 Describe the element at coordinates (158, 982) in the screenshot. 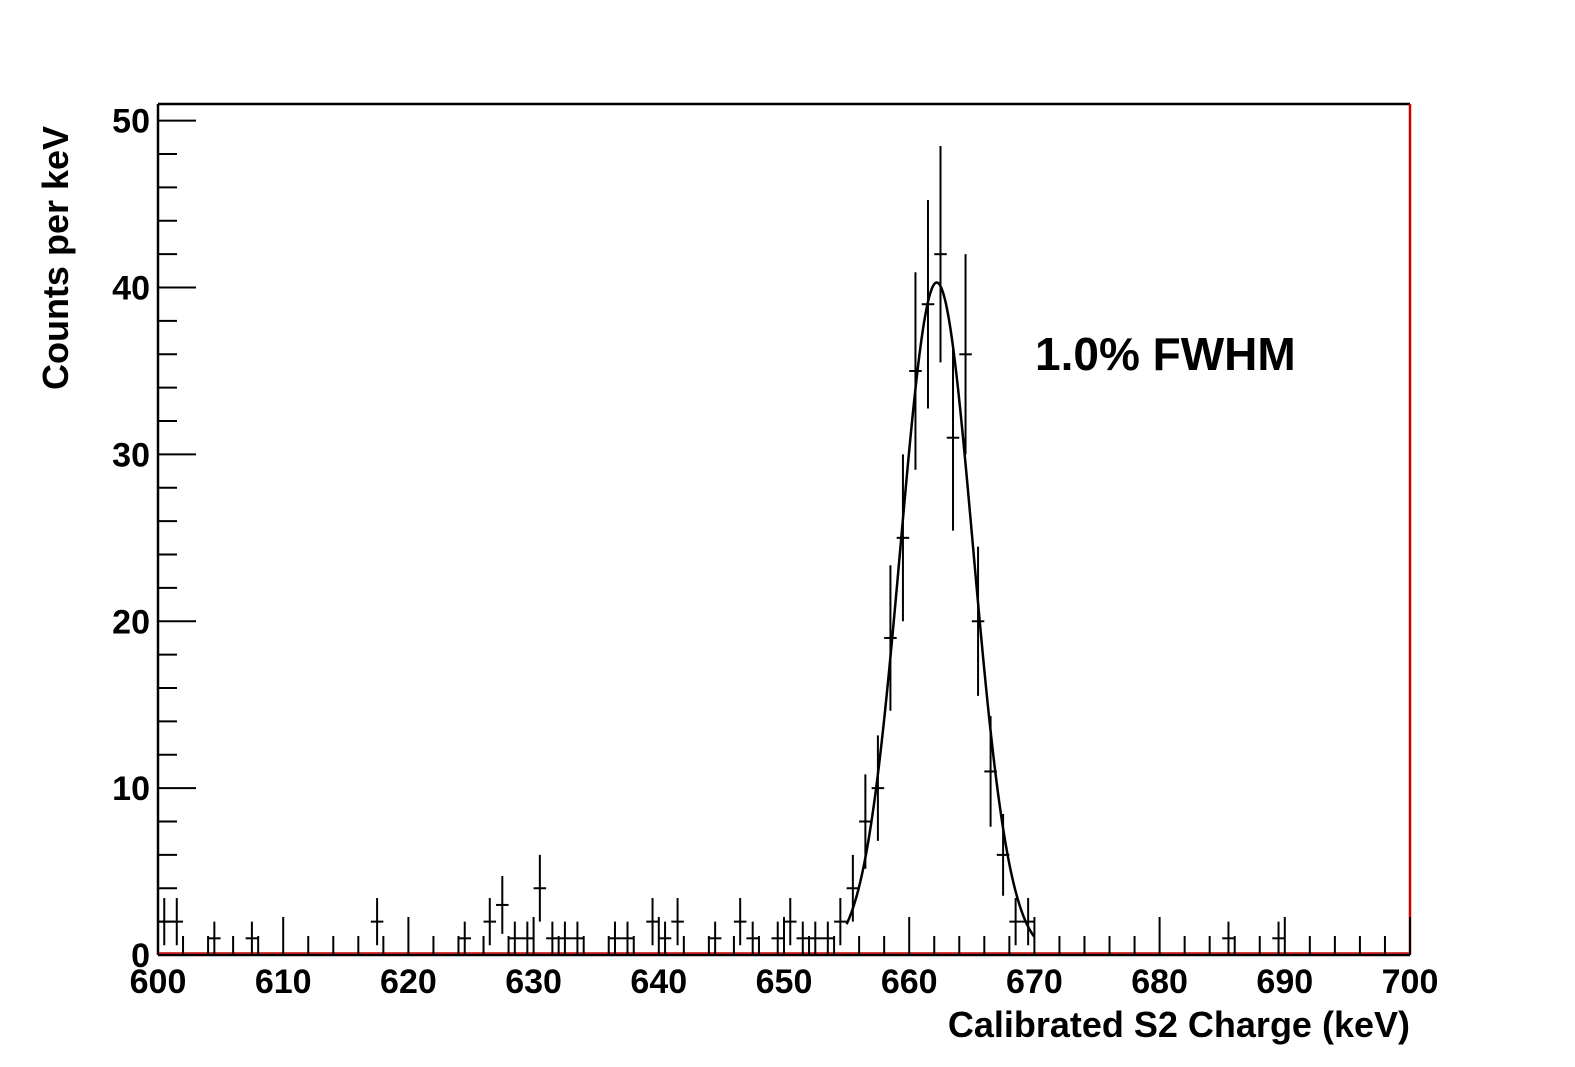

I see `x-tick-label: 600` at that location.